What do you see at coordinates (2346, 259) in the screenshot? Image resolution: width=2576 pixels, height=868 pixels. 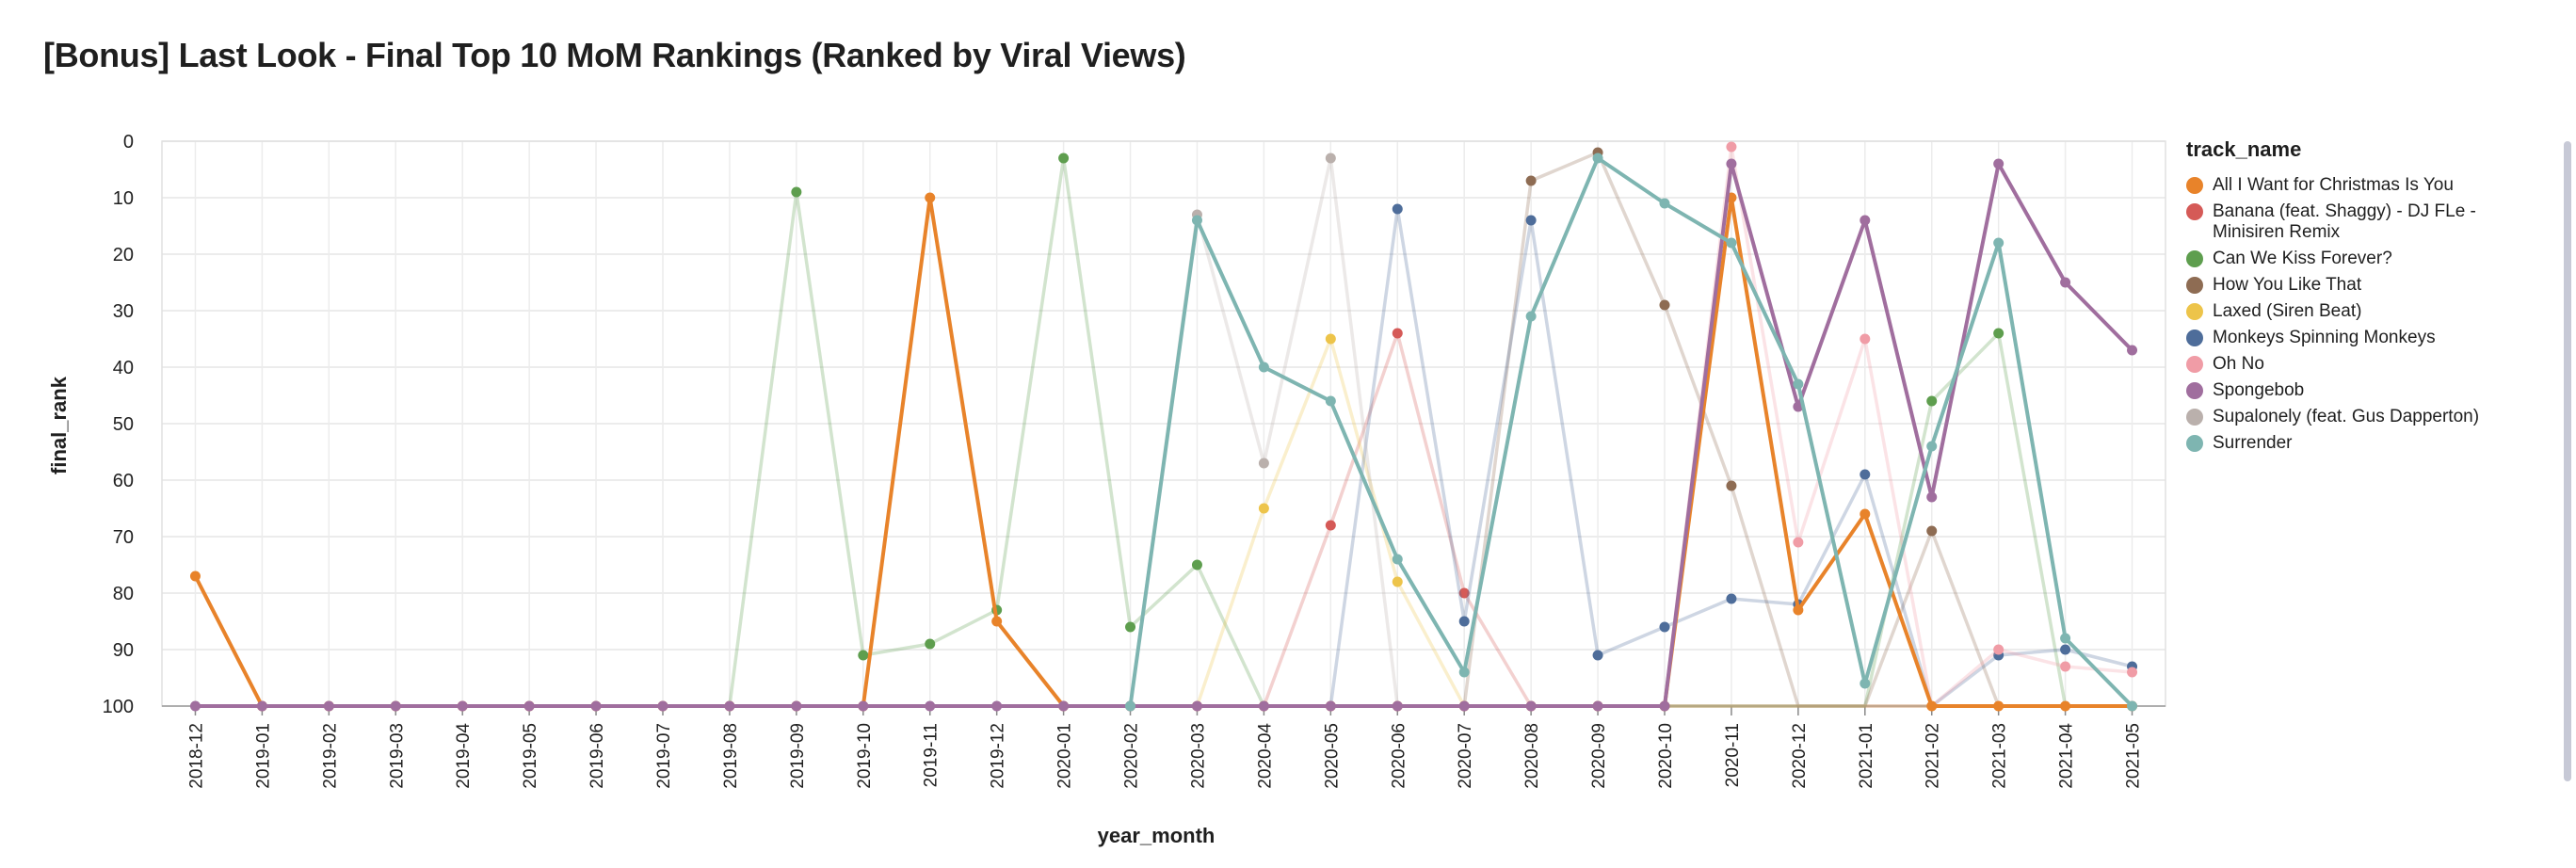 I see `legend-item: Can We Kiss Forever?` at bounding box center [2346, 259].